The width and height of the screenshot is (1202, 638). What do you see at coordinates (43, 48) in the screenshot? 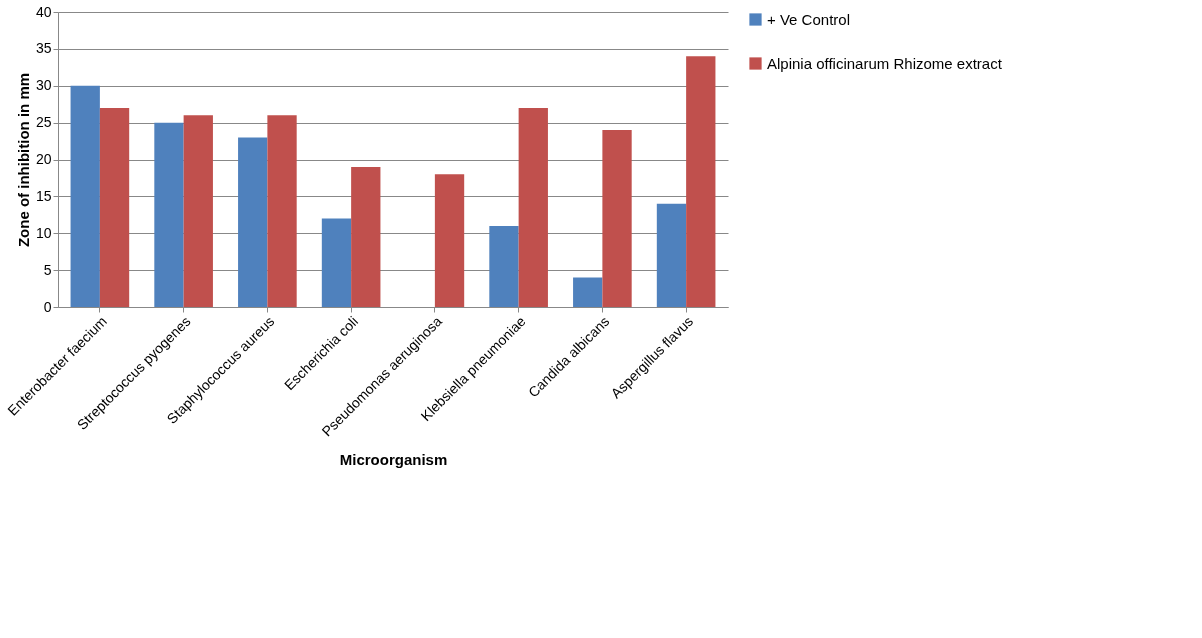
I see `y-tick-label: 35` at bounding box center [43, 48].